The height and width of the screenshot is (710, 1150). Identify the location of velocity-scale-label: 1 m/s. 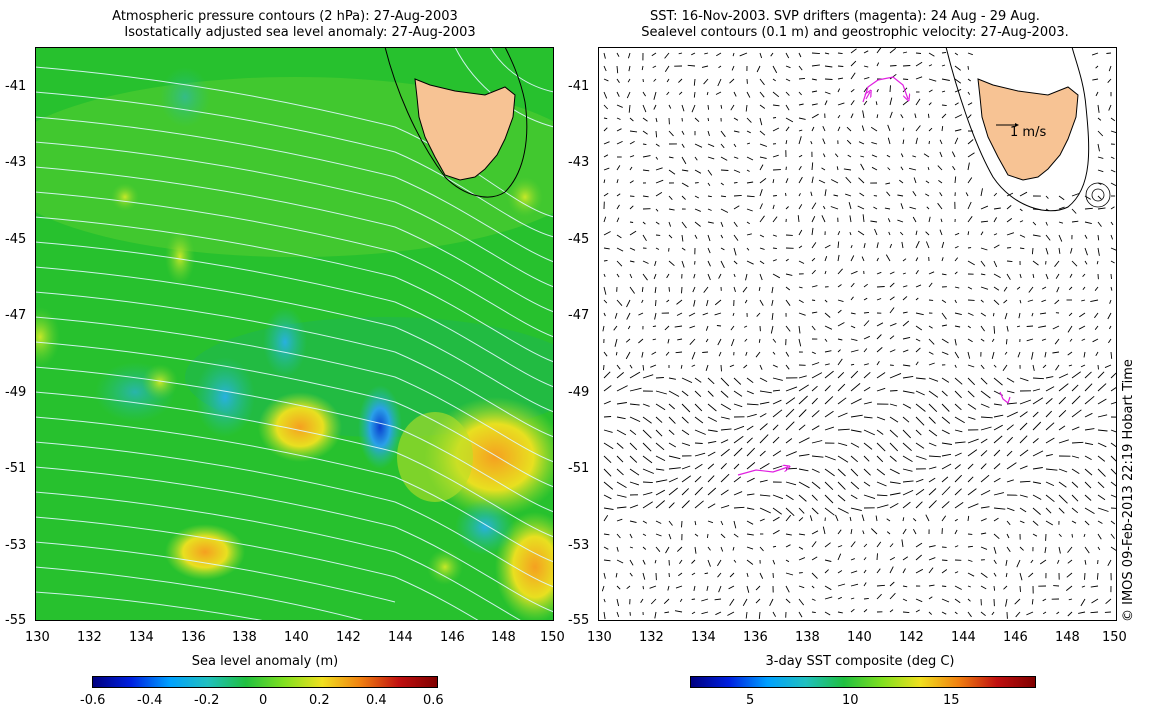
(1028, 132).